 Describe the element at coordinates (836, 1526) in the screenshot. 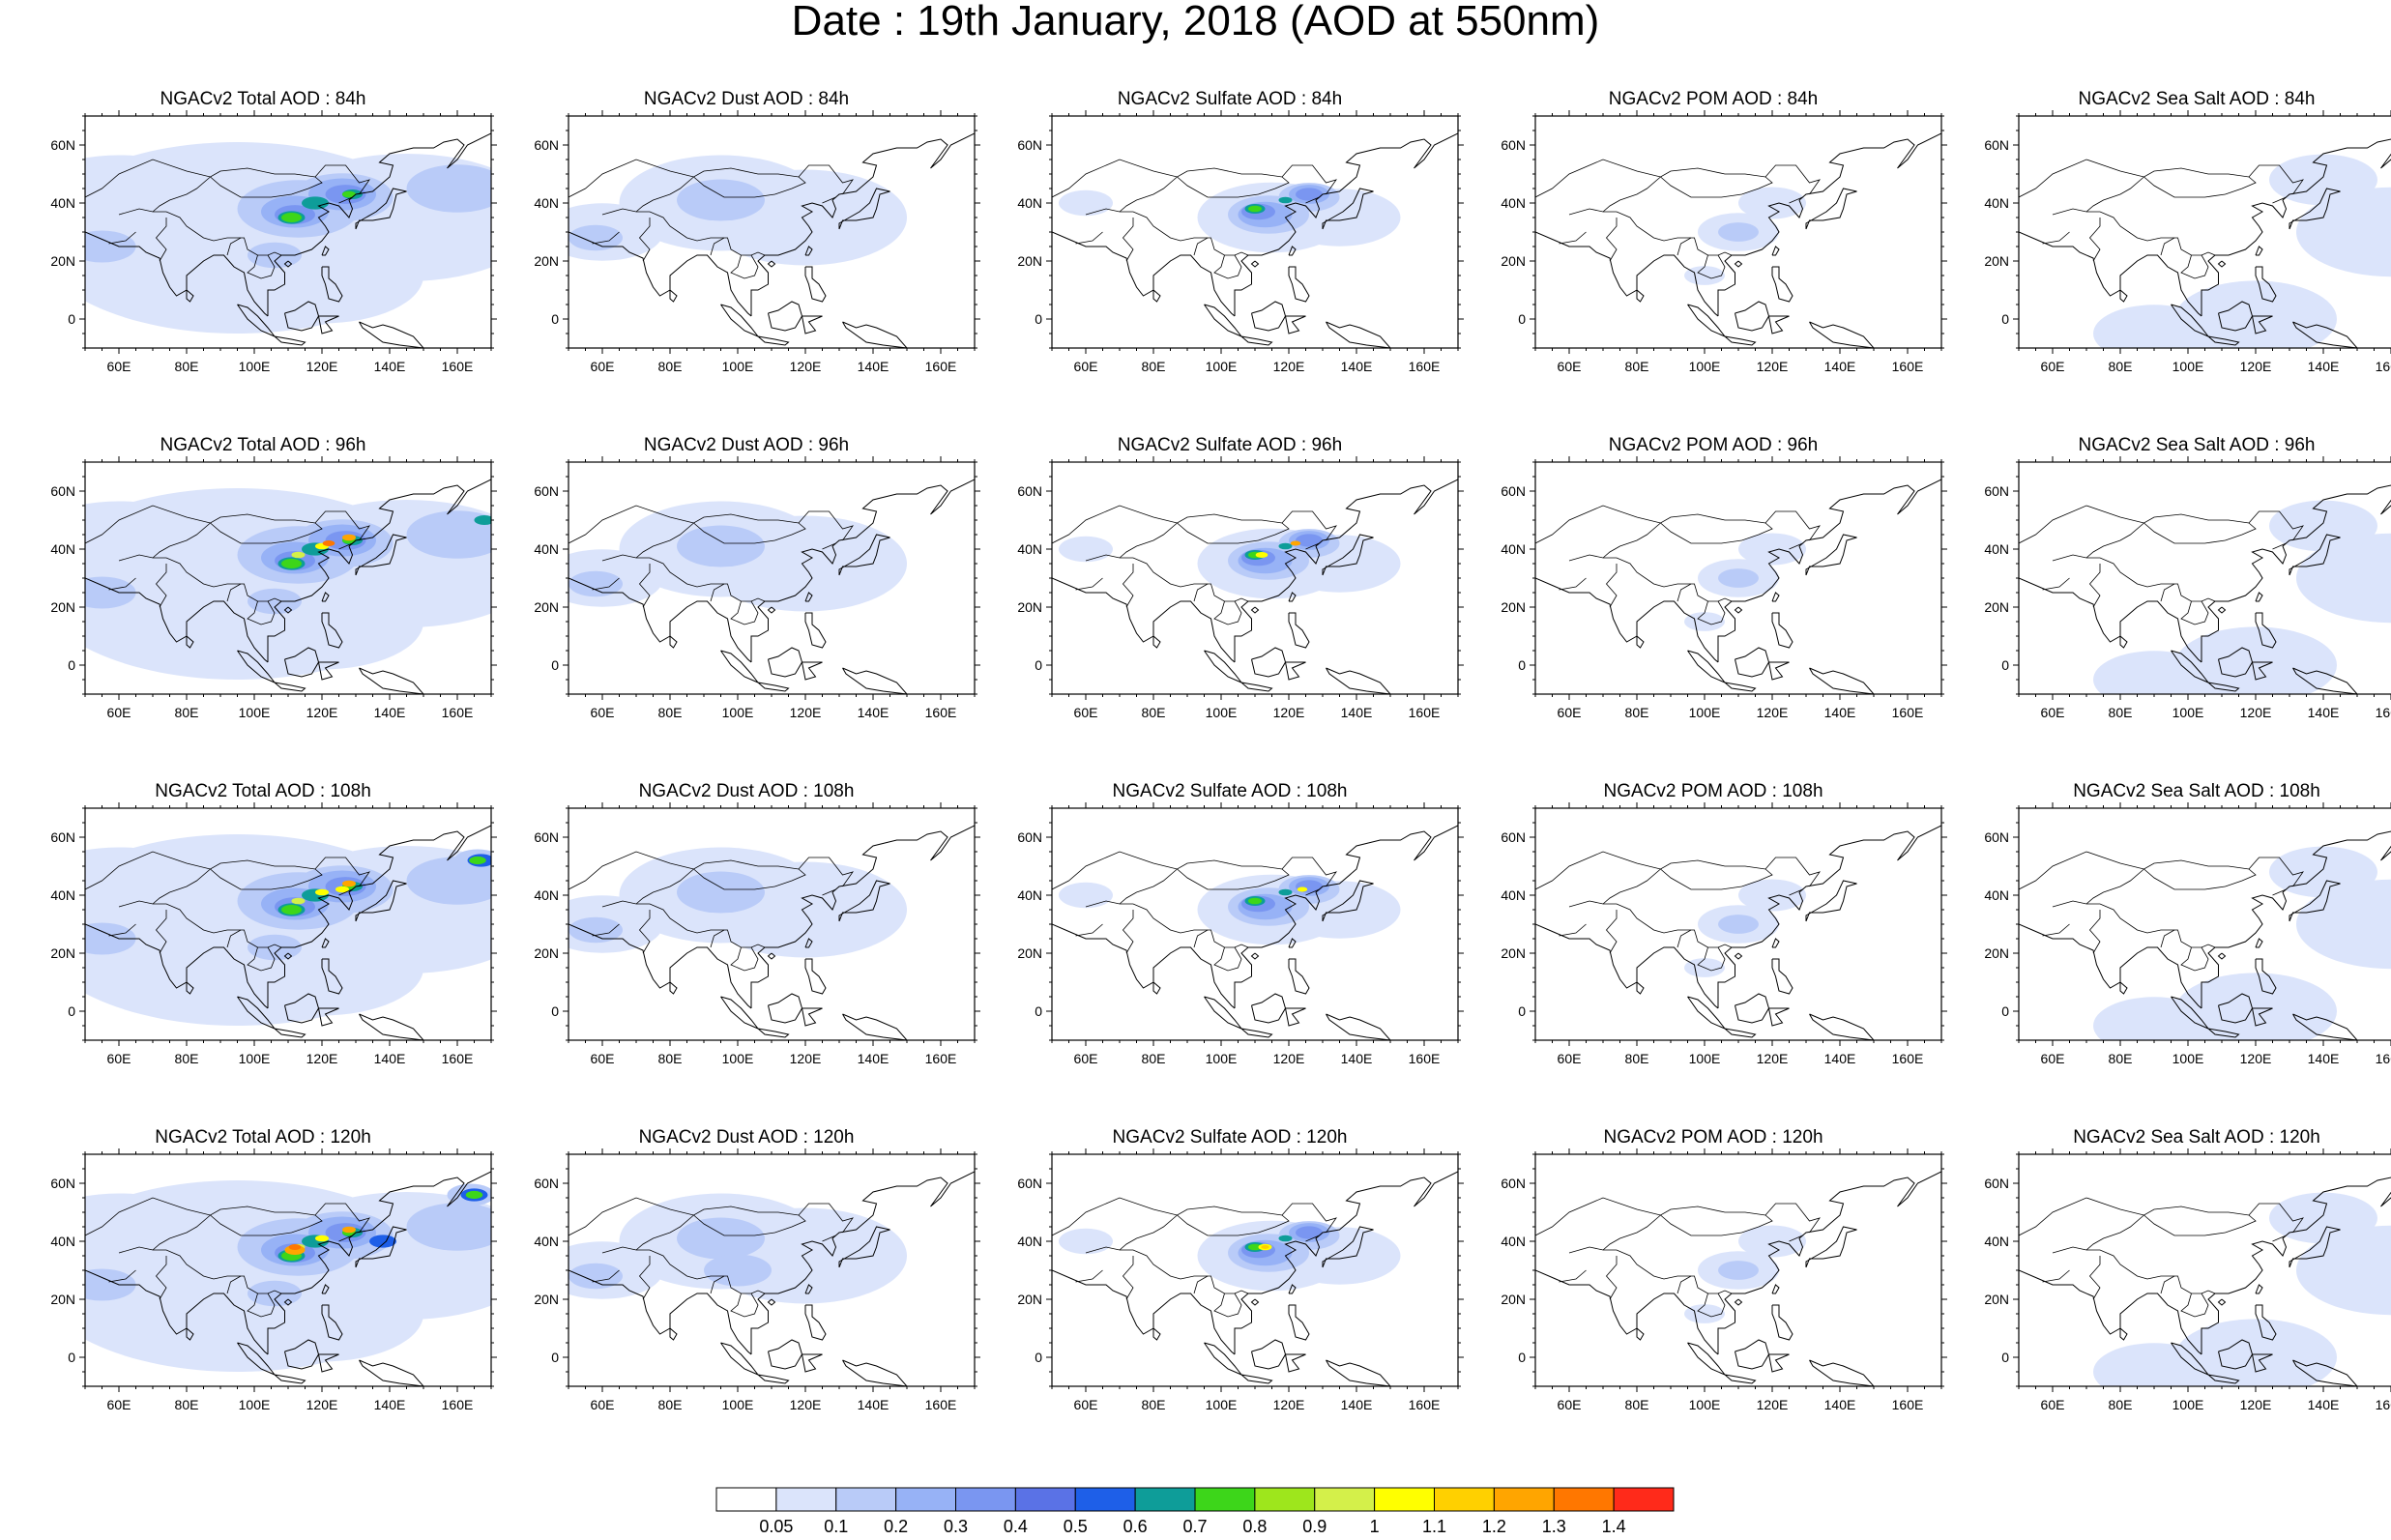

I see `colorbar-label: 0.1` at that location.